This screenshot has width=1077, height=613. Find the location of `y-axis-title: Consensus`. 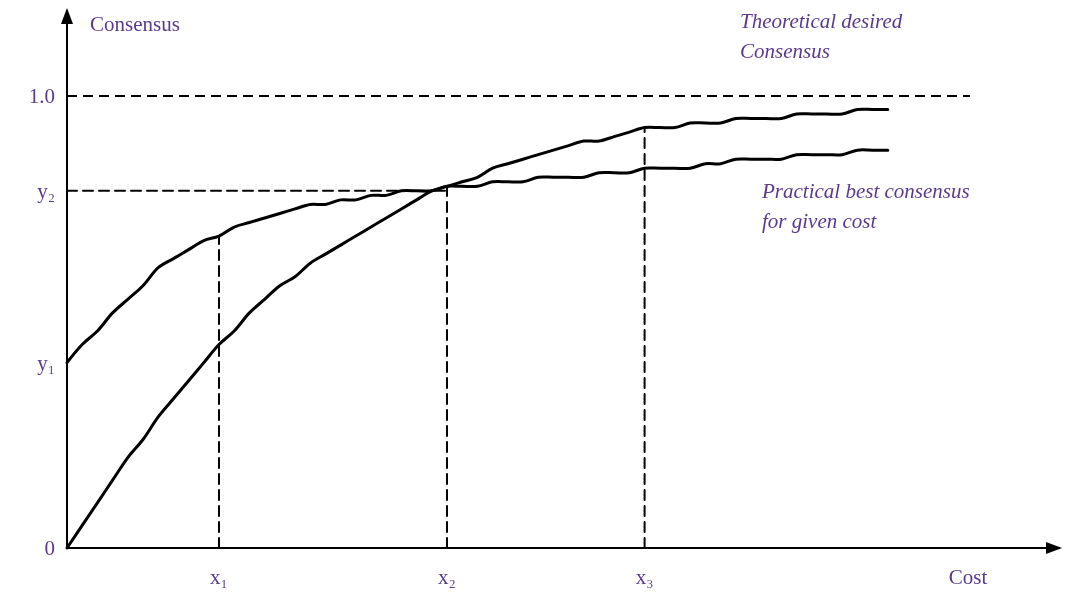

y-axis-title: Consensus is located at coordinates (135, 24).